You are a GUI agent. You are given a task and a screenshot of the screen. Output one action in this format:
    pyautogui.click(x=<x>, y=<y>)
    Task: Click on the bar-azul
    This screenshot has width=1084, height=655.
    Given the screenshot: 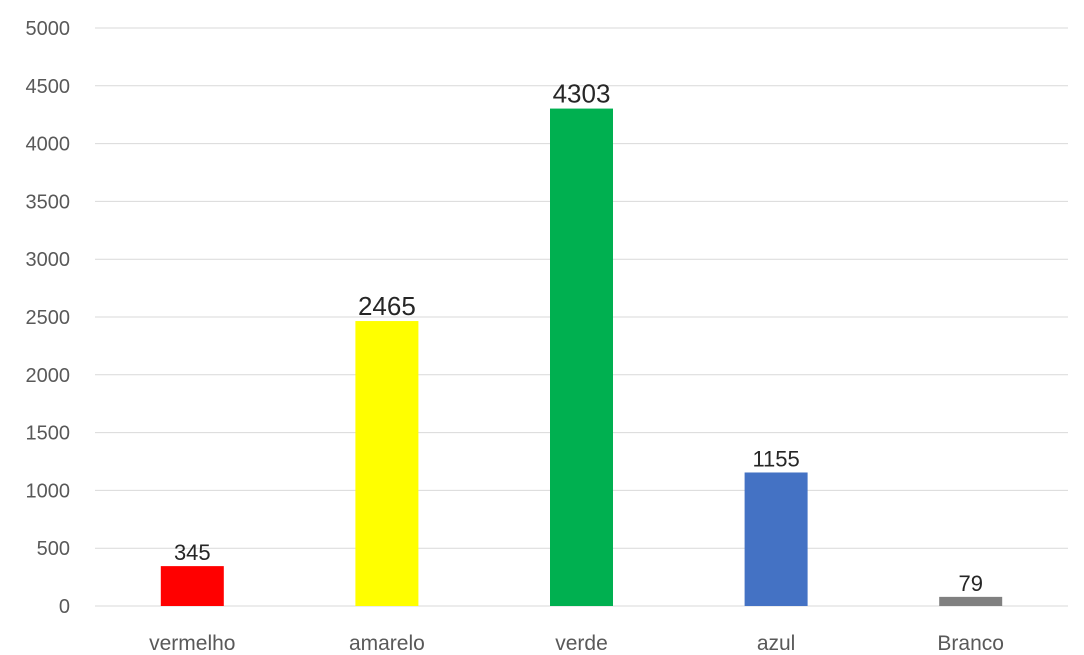 What is the action you would take?
    pyautogui.click(x=776, y=539)
    